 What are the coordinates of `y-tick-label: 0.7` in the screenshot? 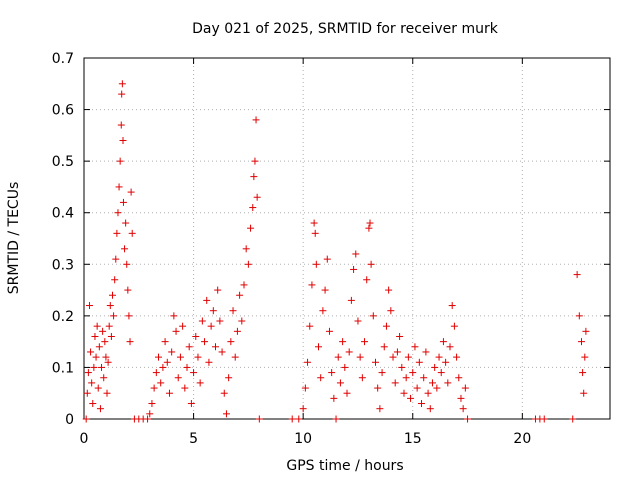 It's located at (63, 59).